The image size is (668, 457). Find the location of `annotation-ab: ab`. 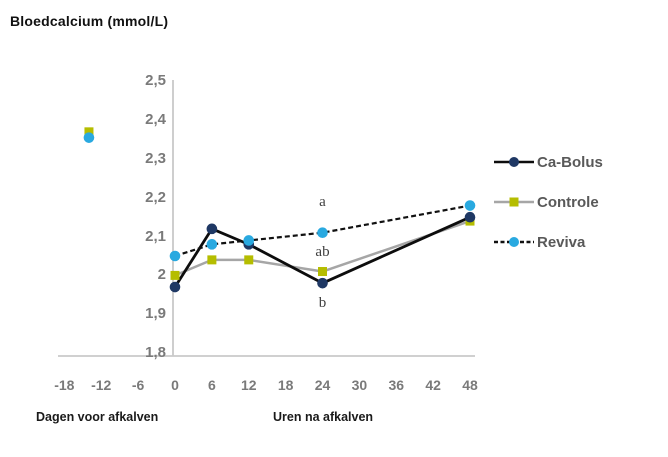

annotation-ab: ab is located at coordinates (322, 252).